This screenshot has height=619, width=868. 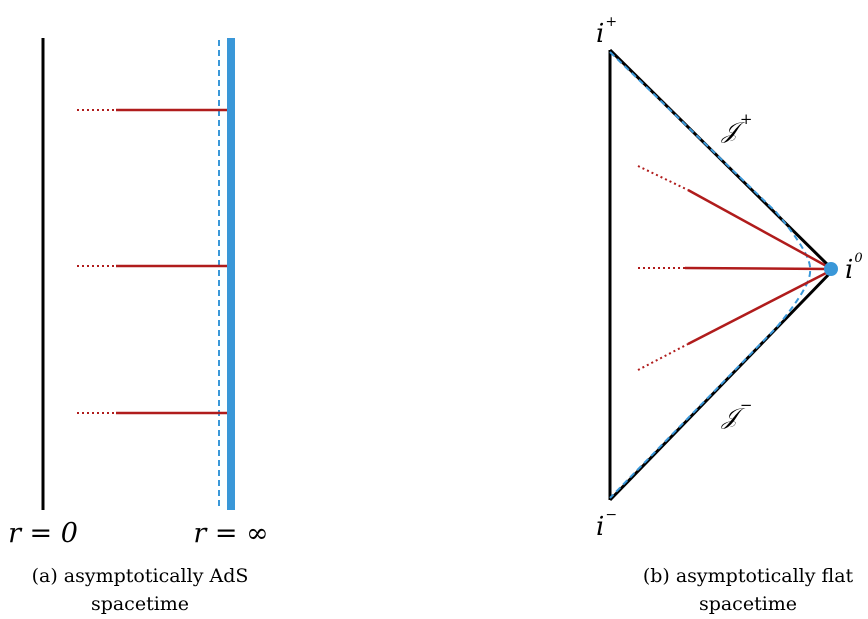 I want to click on flat-ray-dotted-lower, so click(x=663, y=357).